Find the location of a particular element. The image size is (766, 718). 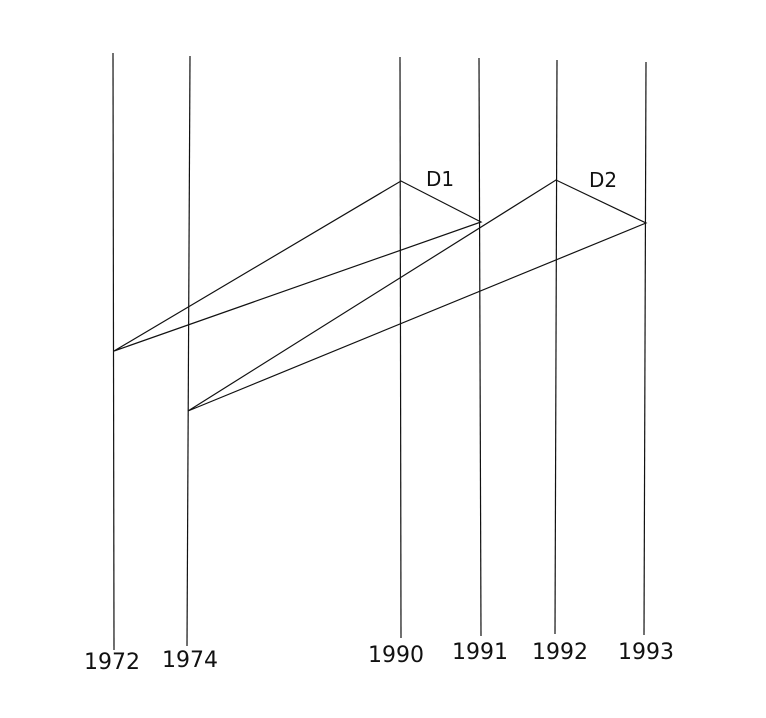

year-line-1991 is located at coordinates (480, 347).